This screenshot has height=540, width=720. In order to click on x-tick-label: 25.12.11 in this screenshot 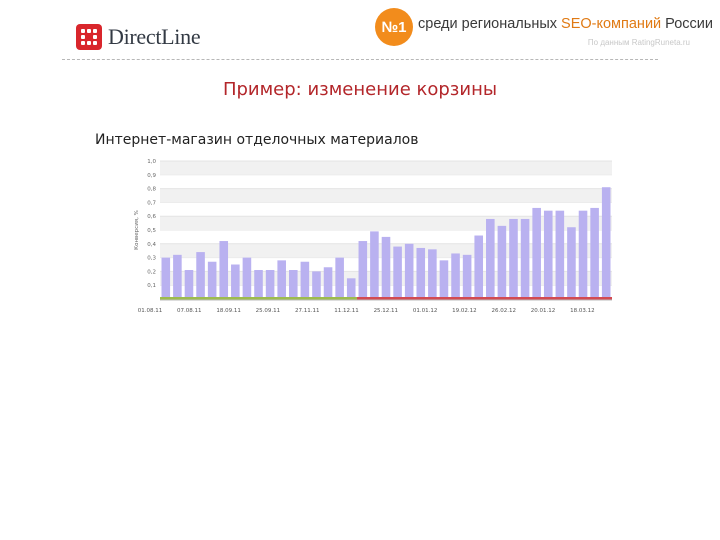, I will do `click(386, 311)`.